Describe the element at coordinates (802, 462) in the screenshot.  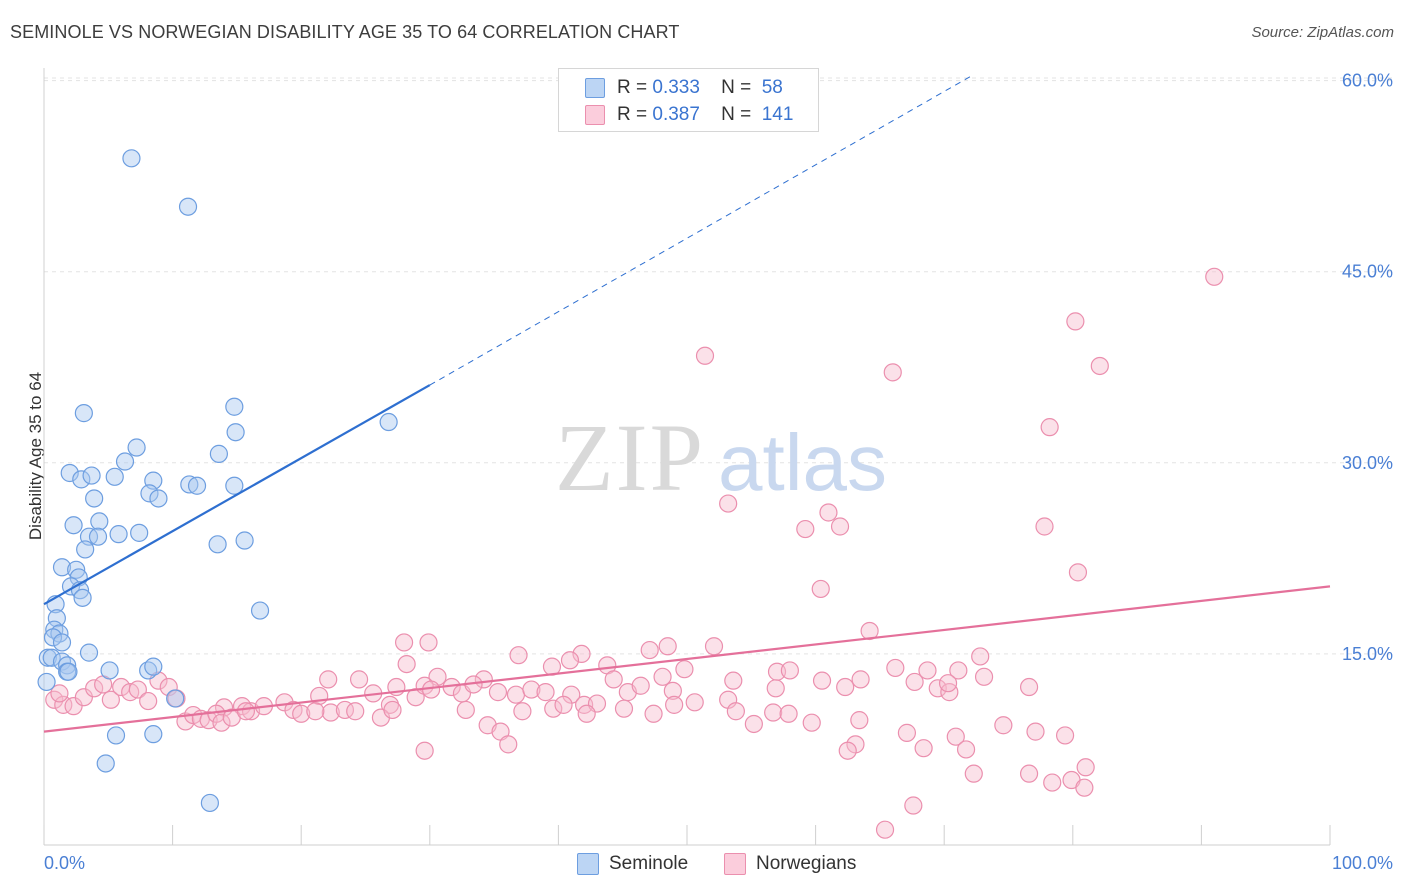
I see `watermark-atlas: atlas` at that location.